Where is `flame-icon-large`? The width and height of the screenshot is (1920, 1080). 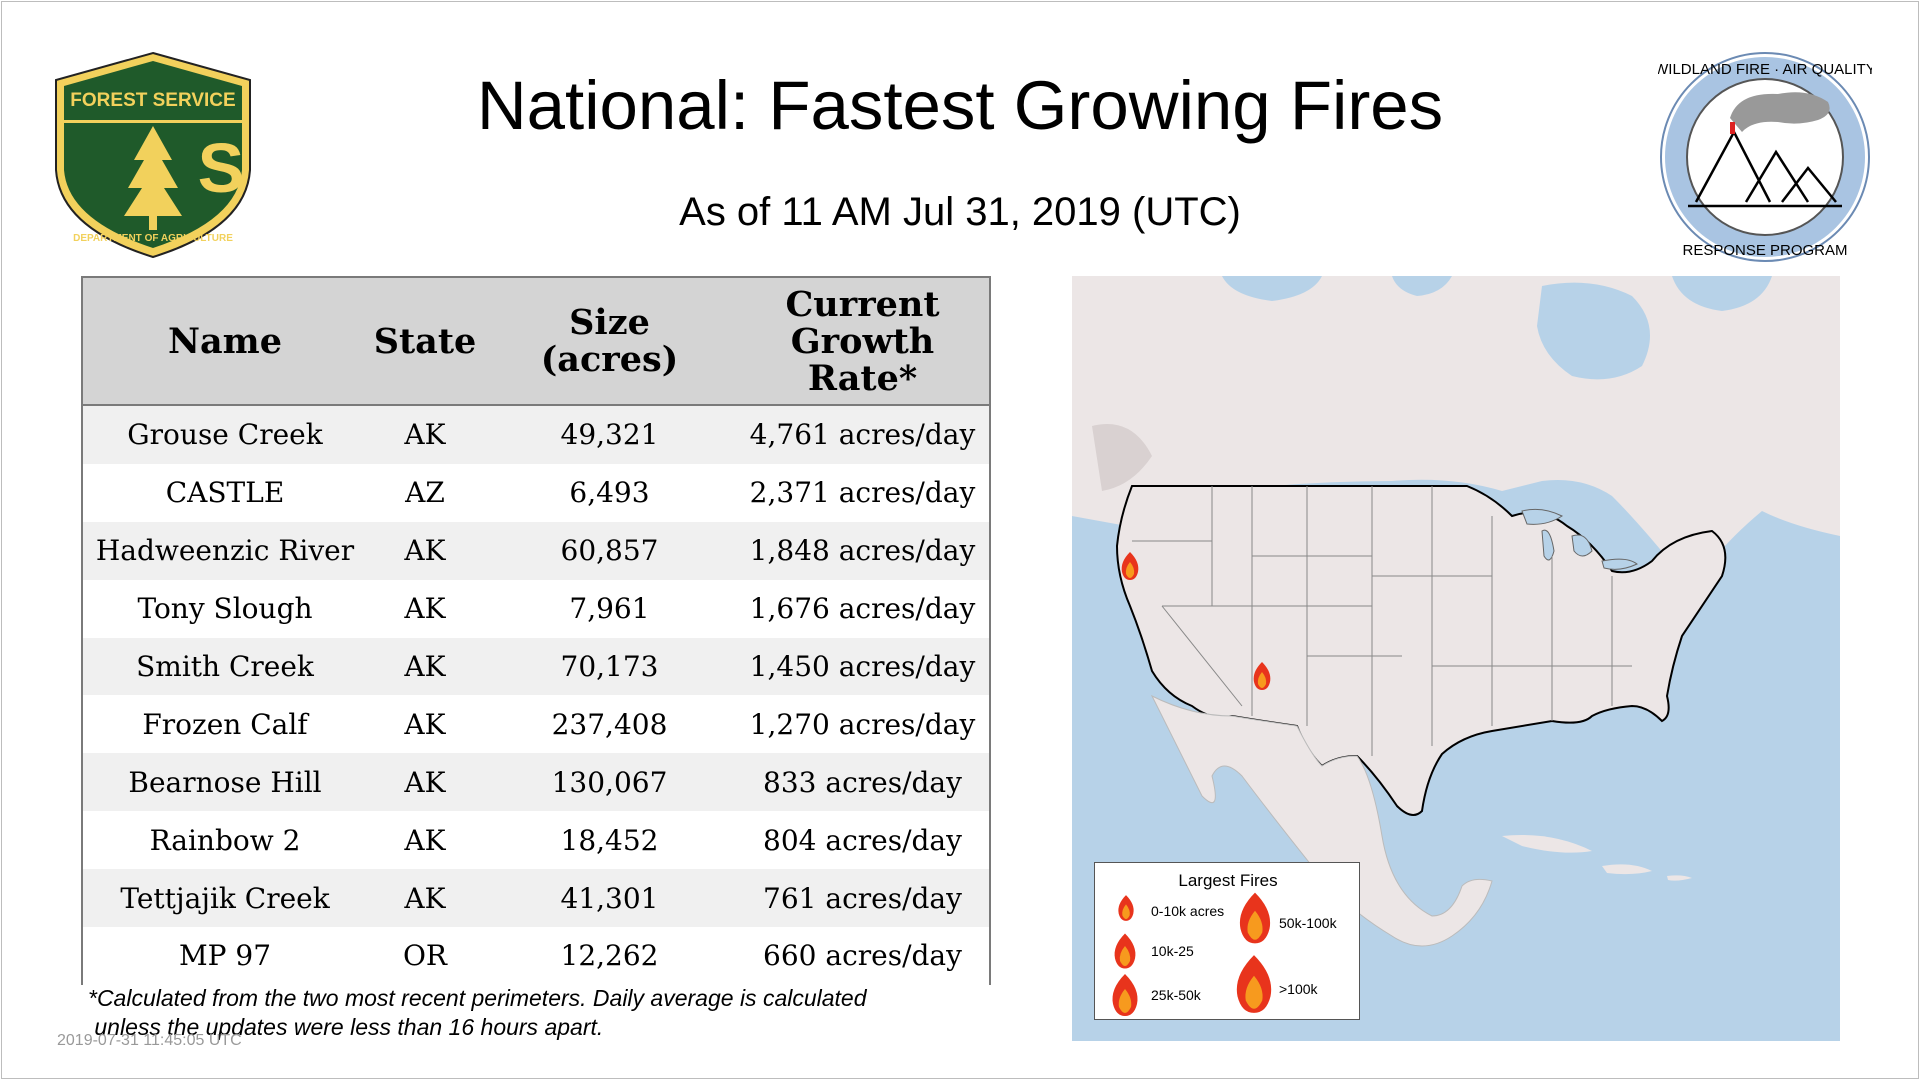
flame-icon-large is located at coordinates (1125, 995).